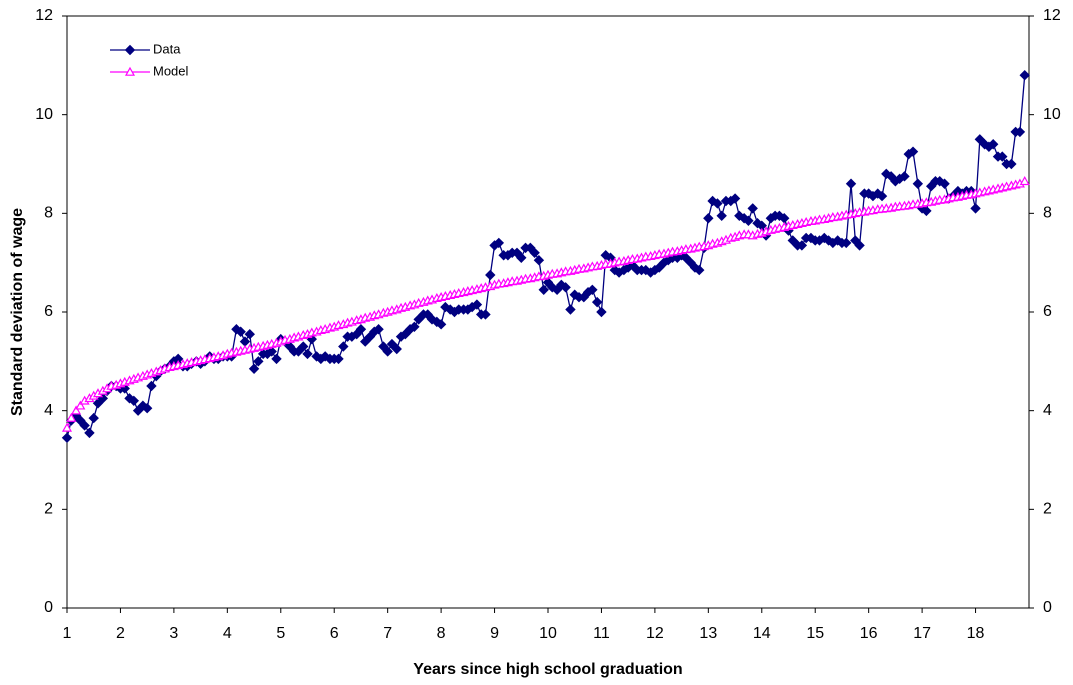 The height and width of the screenshot is (685, 1073). I want to click on x-tick-label: 14, so click(762, 633).